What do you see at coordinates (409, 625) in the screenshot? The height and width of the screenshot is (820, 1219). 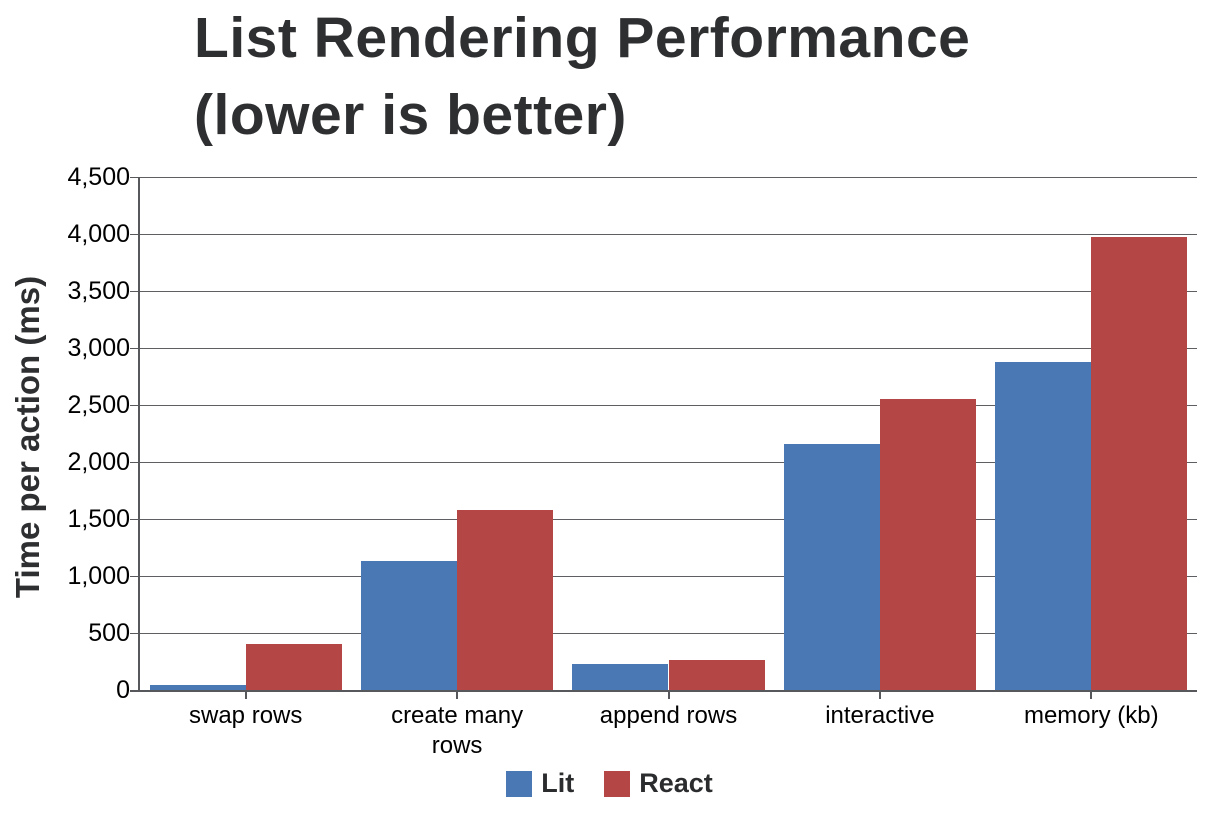 I see `bar-lit-create-many-rows` at bounding box center [409, 625].